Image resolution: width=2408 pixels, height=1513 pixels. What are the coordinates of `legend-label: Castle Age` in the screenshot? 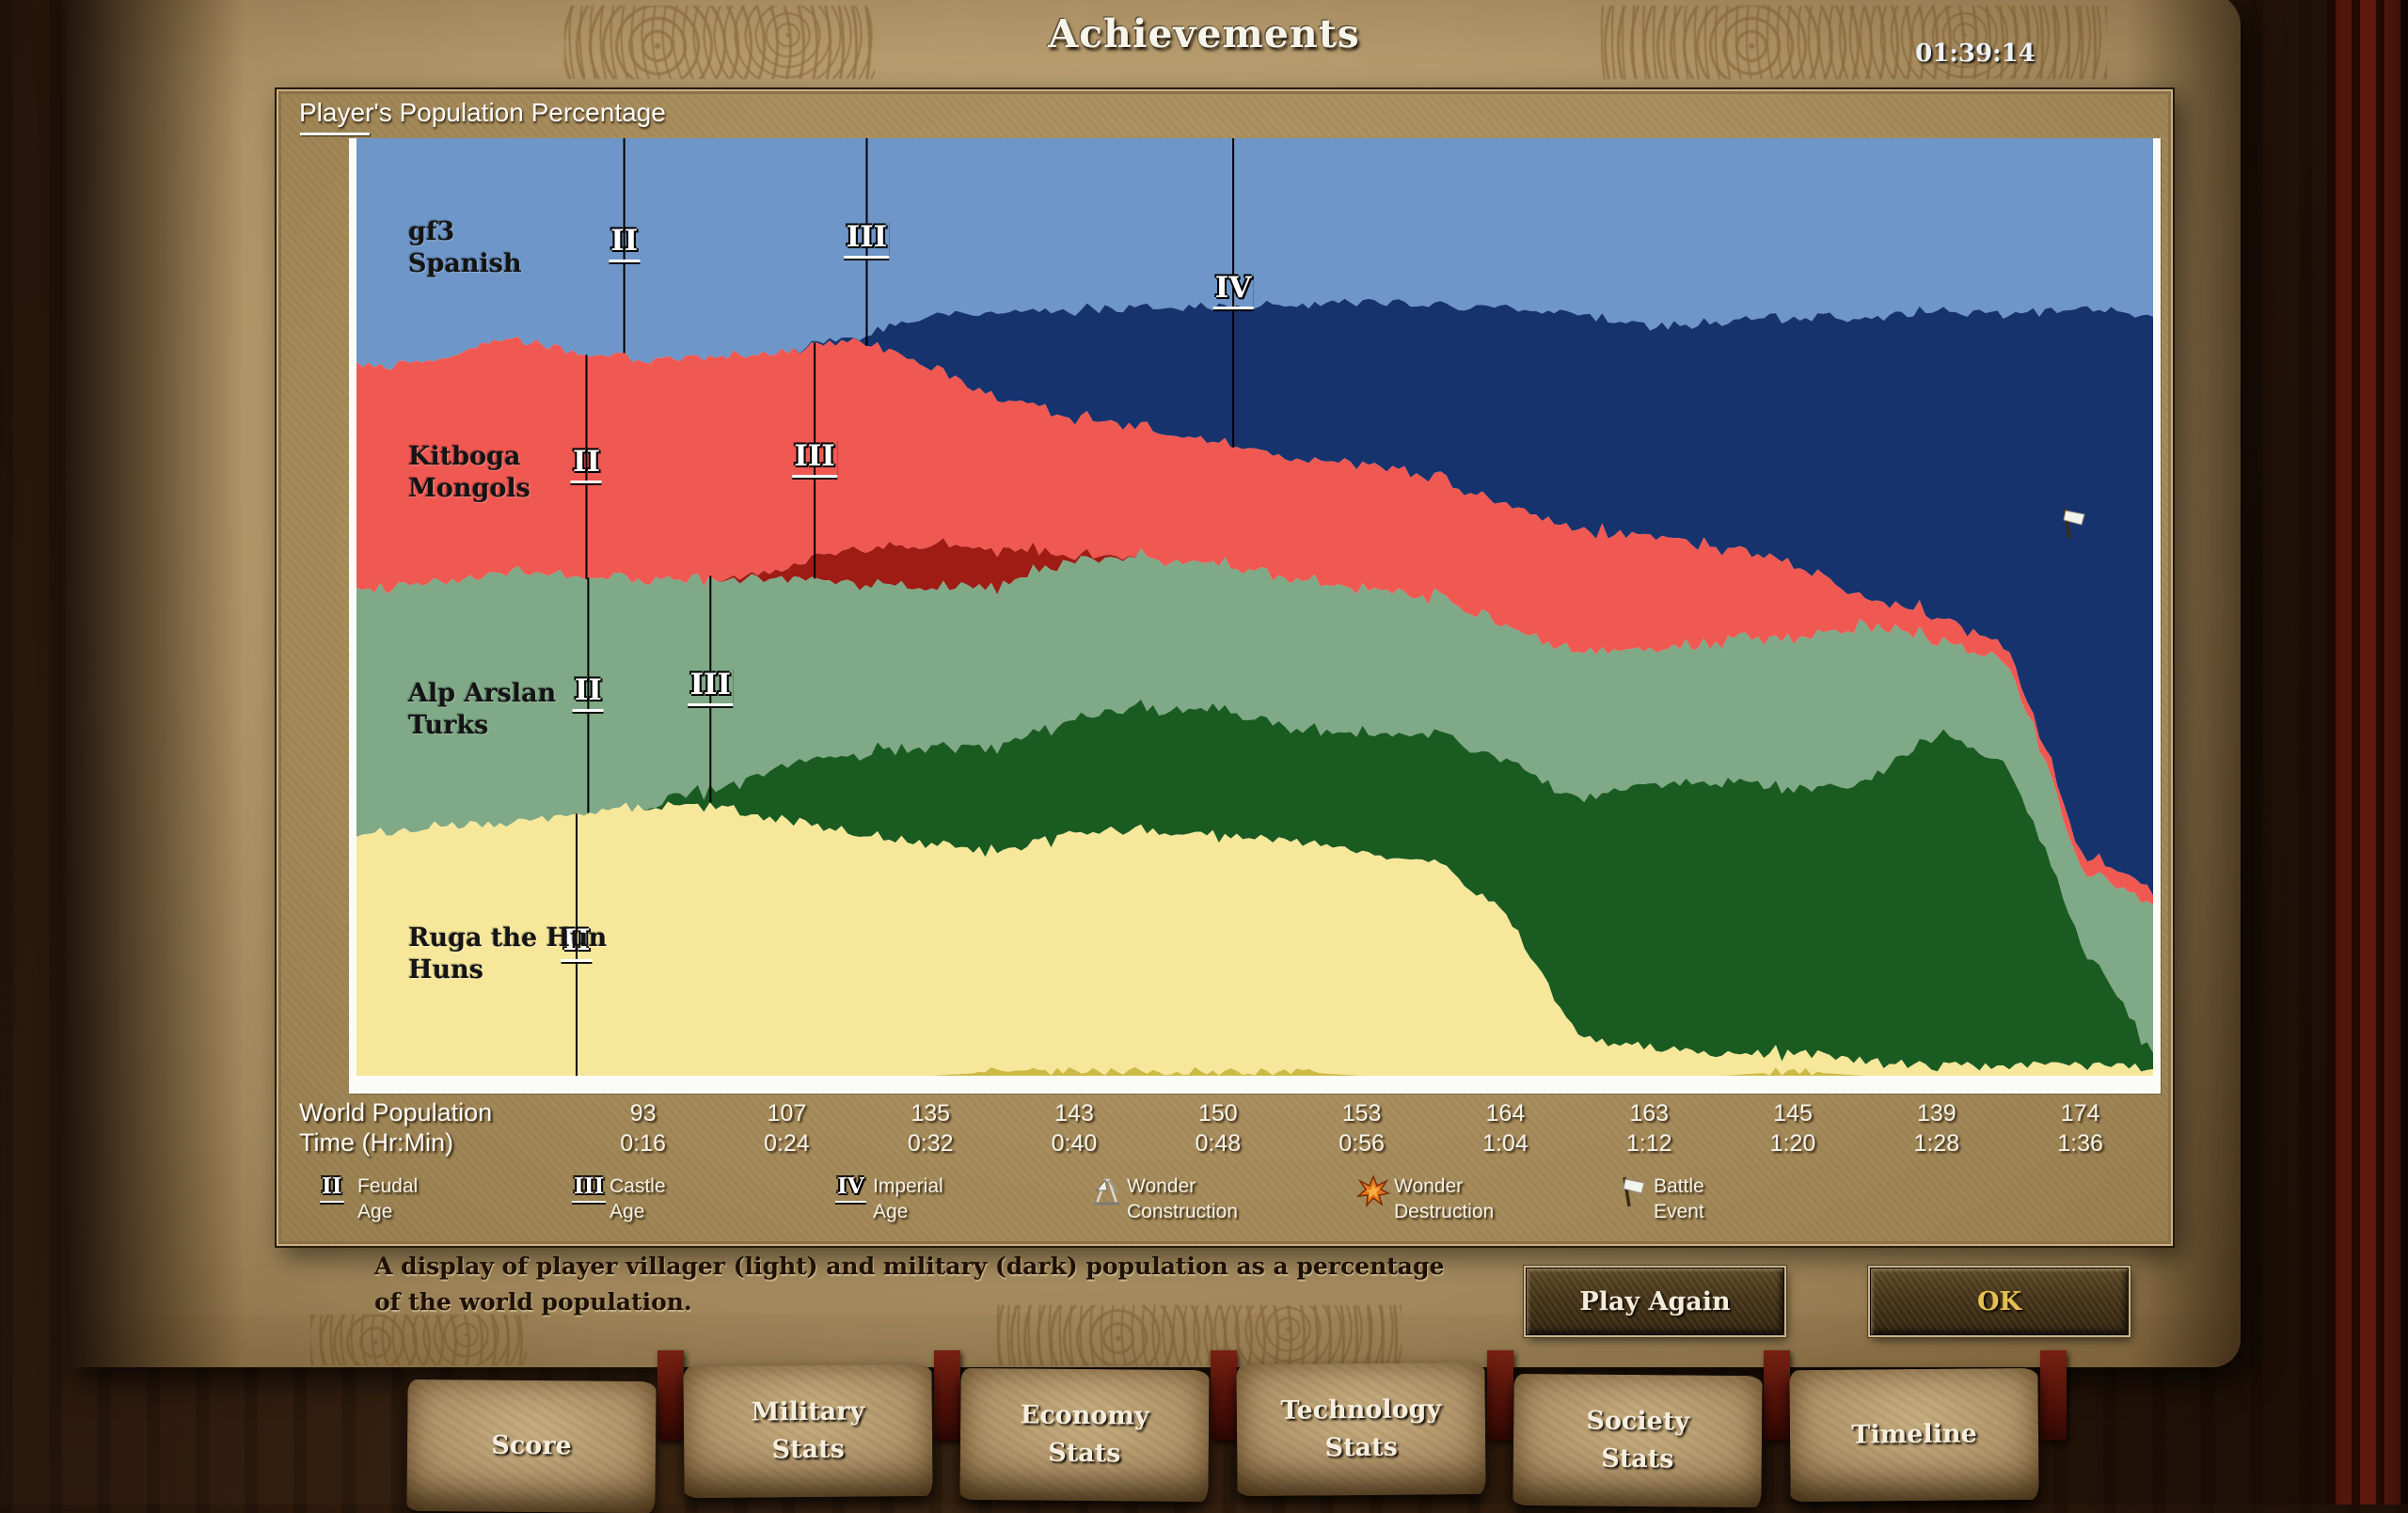 It's located at (638, 1198).